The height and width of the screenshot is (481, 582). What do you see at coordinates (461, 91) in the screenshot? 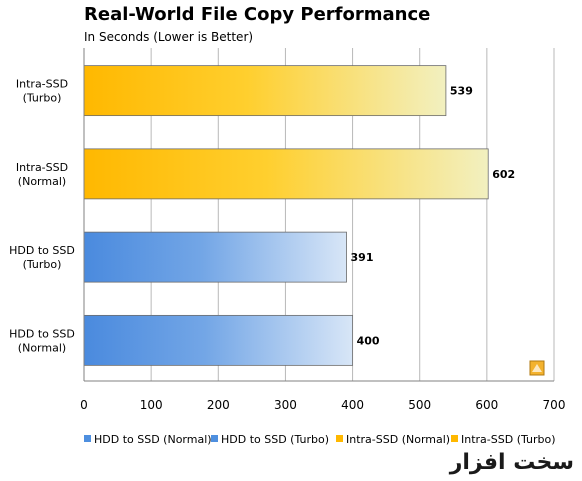
I see `data-label: 539` at bounding box center [461, 91].